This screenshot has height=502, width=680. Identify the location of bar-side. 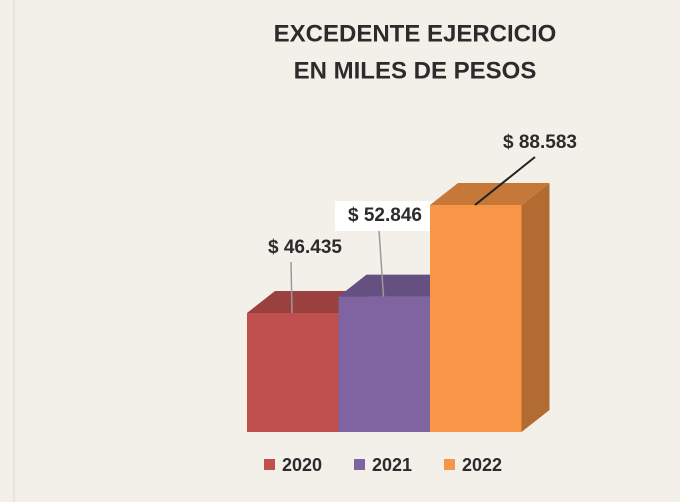
(535, 307).